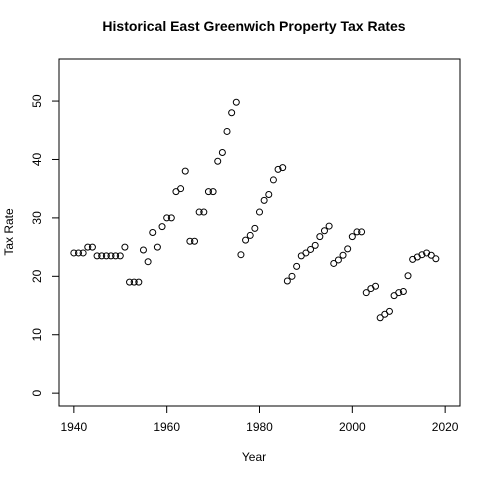 The image size is (480, 480). I want to click on y-tick-label: 30, so click(37, 218).